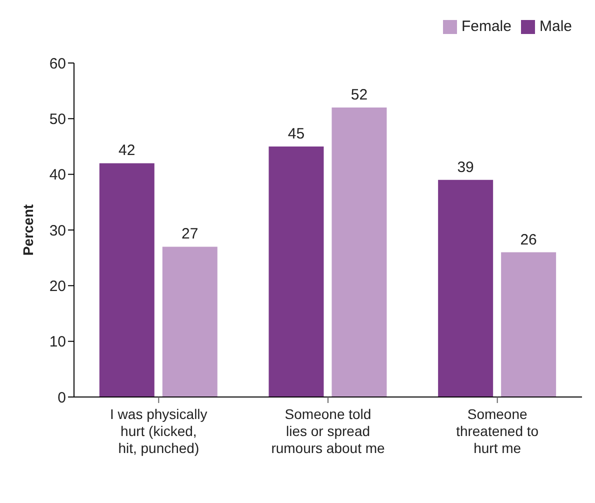 Image resolution: width=595 pixels, height=503 pixels. Describe the element at coordinates (127, 151) in the screenshot. I see `data-label: 42` at that location.